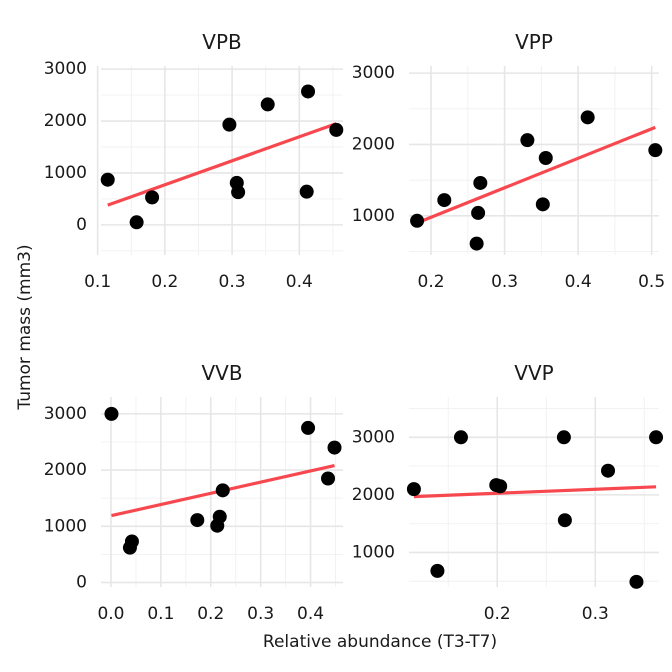 This screenshot has height=672, width=672. Describe the element at coordinates (110, 614) in the screenshot. I see `x-tick-label: 0.0` at that location.